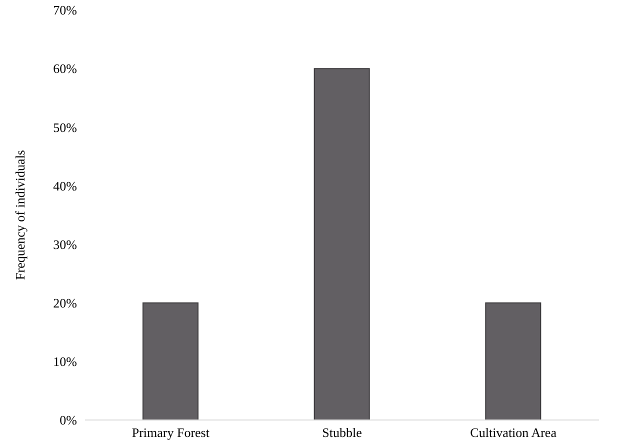 This screenshot has width=619, height=446. I want to click on y-tick-label: 20%, so click(65, 302).